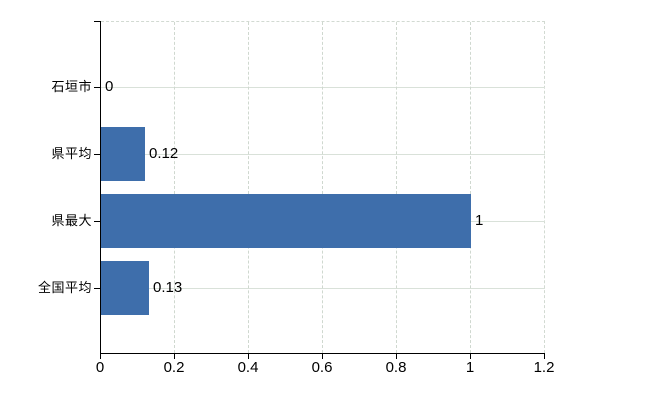  Describe the element at coordinates (544, 367) in the screenshot. I see `x-axis-tick-label: 1.2` at that location.